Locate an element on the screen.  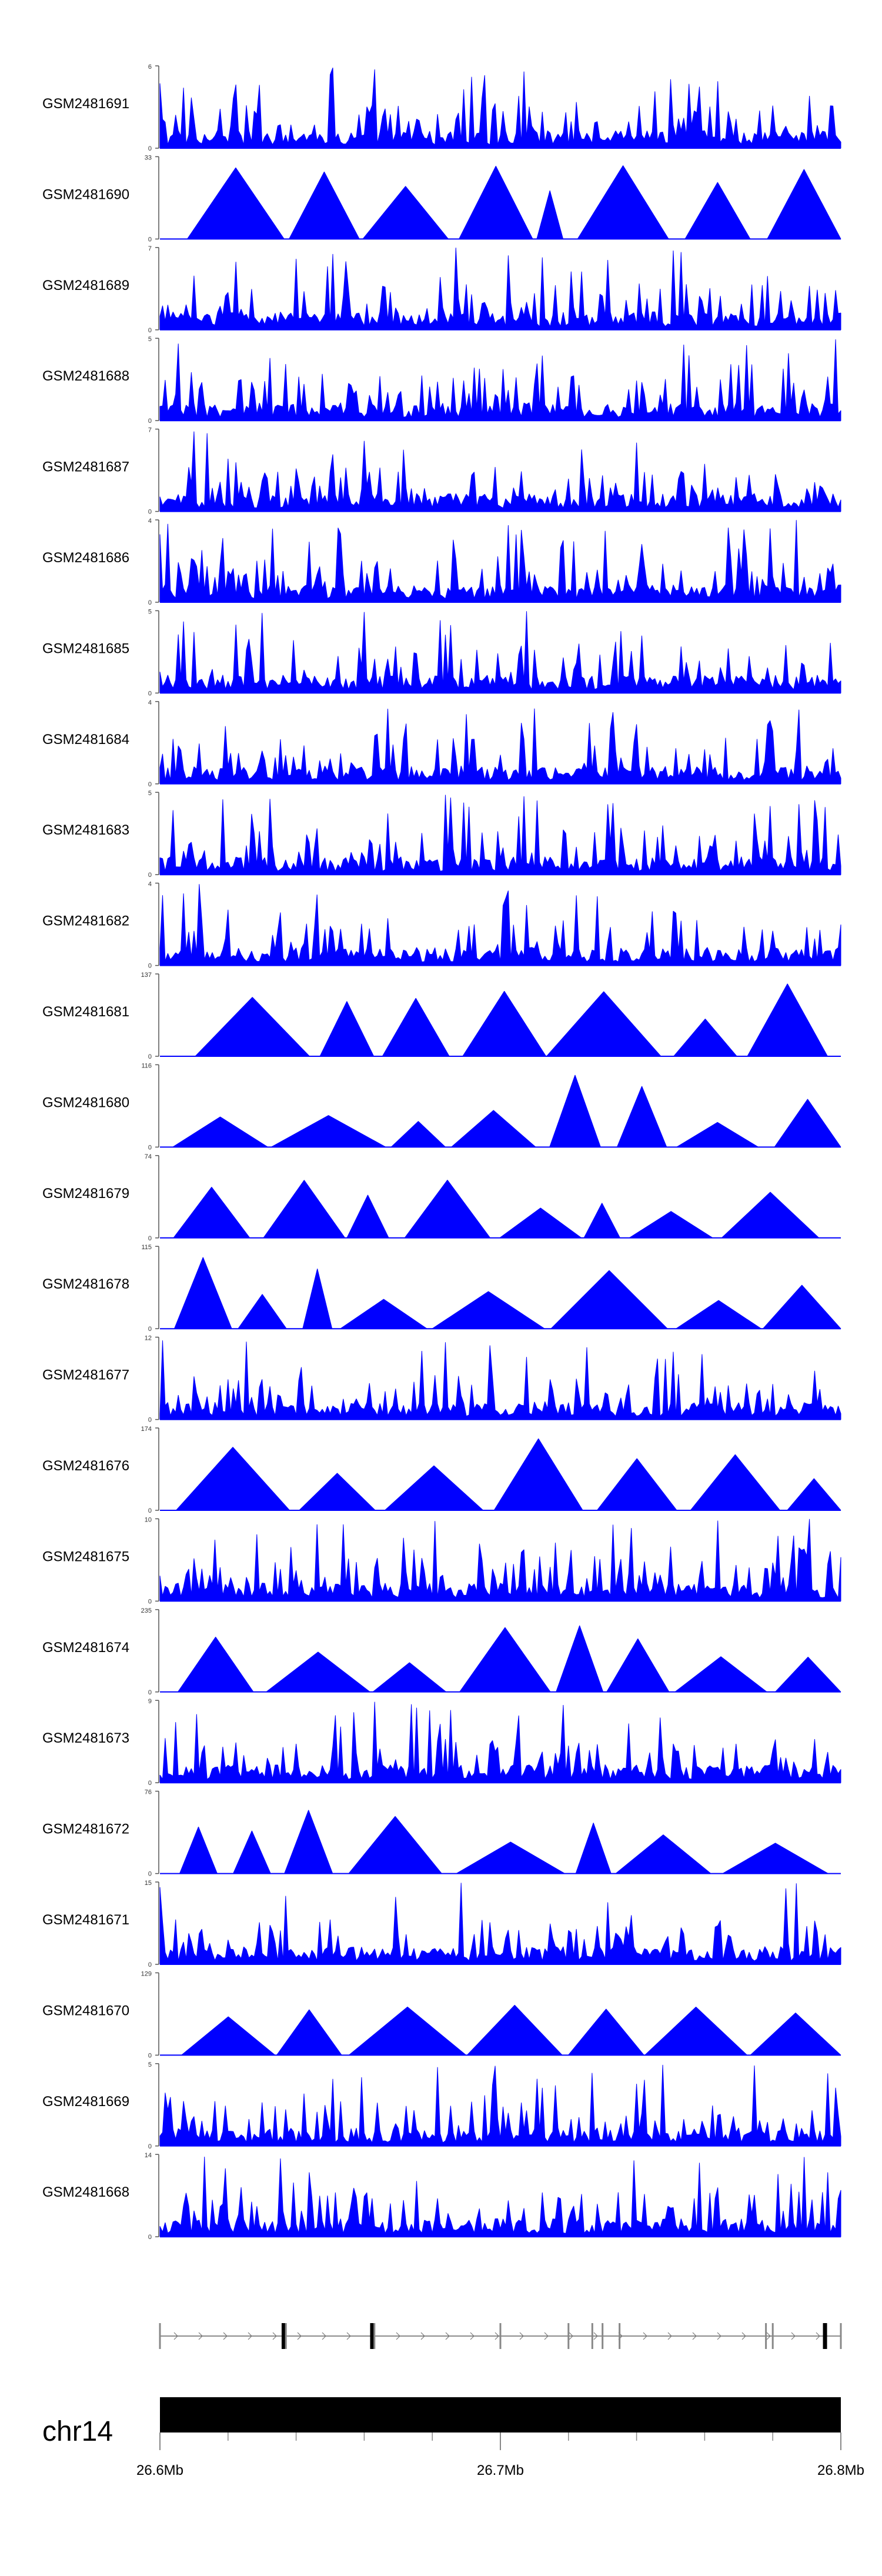
track-label: GSM2481669 is located at coordinates (85, 2102).